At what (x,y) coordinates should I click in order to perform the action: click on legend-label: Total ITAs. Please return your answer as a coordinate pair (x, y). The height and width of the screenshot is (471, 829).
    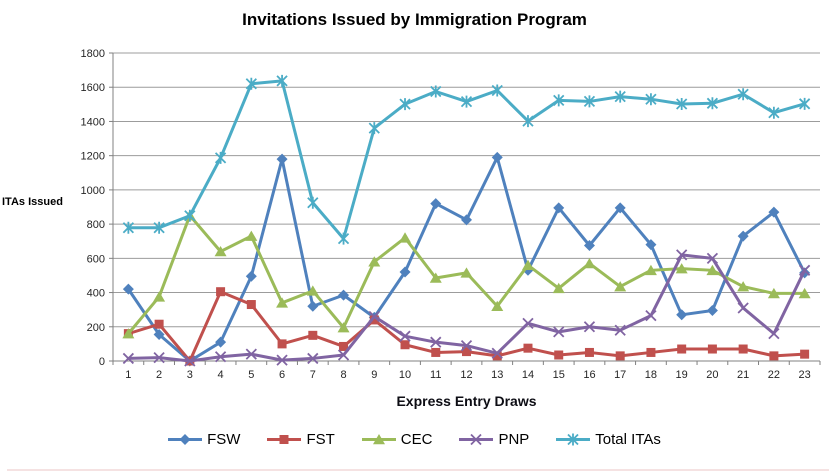
    Looking at the image, I should click on (628, 439).